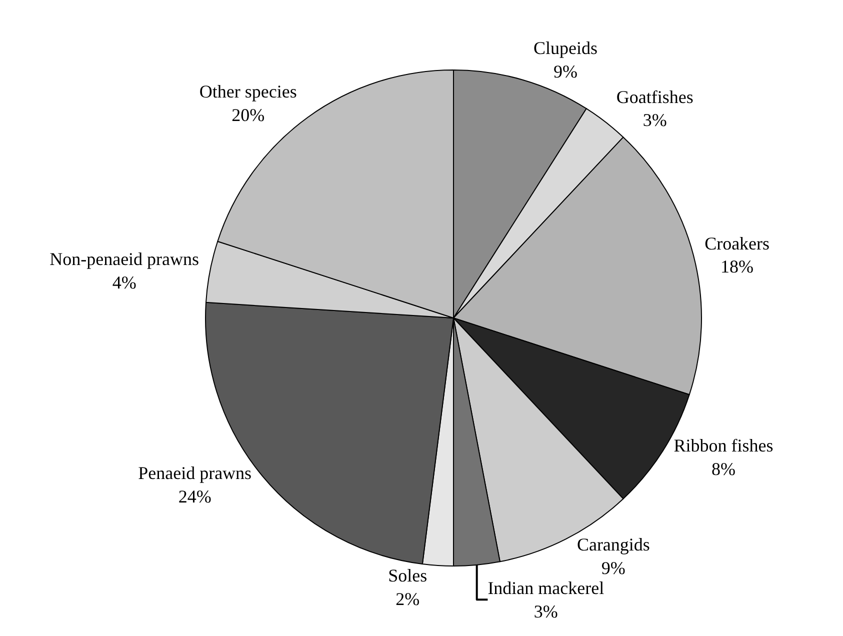  Describe the element at coordinates (737, 266) in the screenshot. I see `data-label: 18%` at that location.